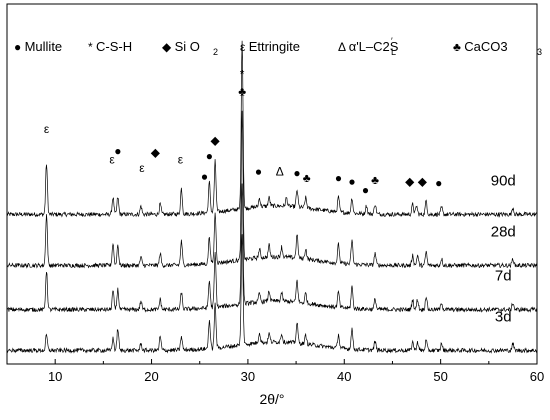  I want to click on legend-symbol: ε, so click(244, 47).